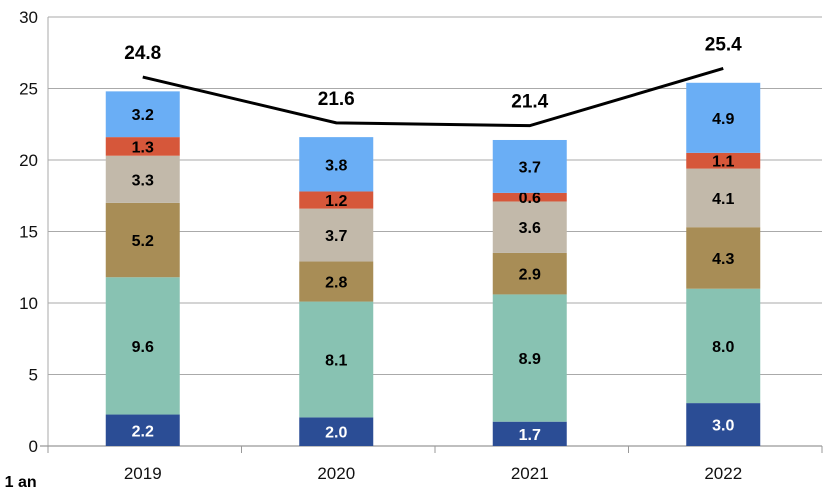 This screenshot has width=832, height=492. What do you see at coordinates (143, 473) in the screenshot?
I see `x-tick-label: 2019` at bounding box center [143, 473].